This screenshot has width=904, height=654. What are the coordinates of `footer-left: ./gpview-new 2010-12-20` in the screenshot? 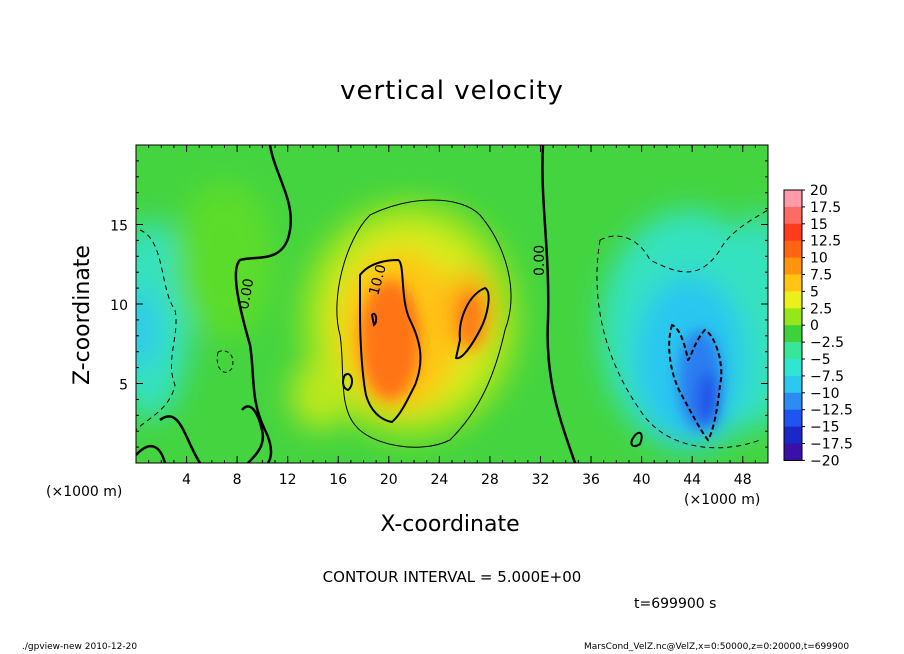 It's located at (80, 647).